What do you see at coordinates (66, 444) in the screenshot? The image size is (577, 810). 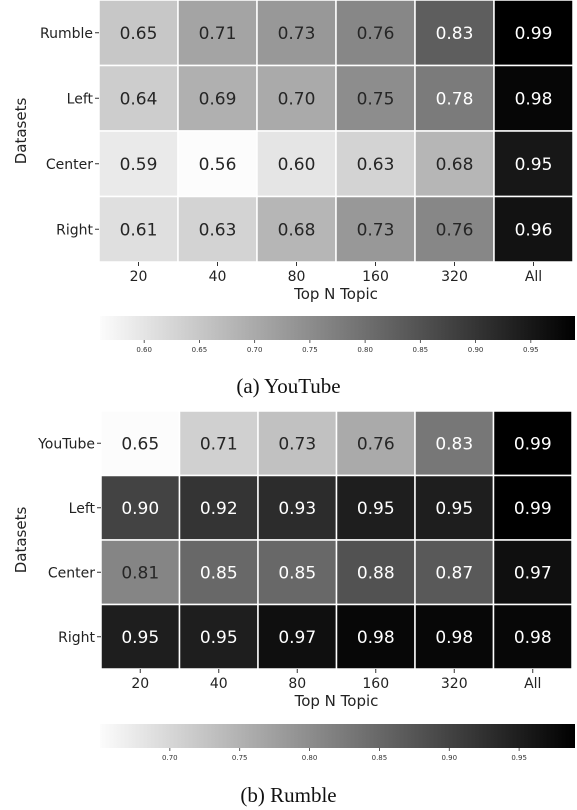 I see `y-tick-label: YouTube` at bounding box center [66, 444].